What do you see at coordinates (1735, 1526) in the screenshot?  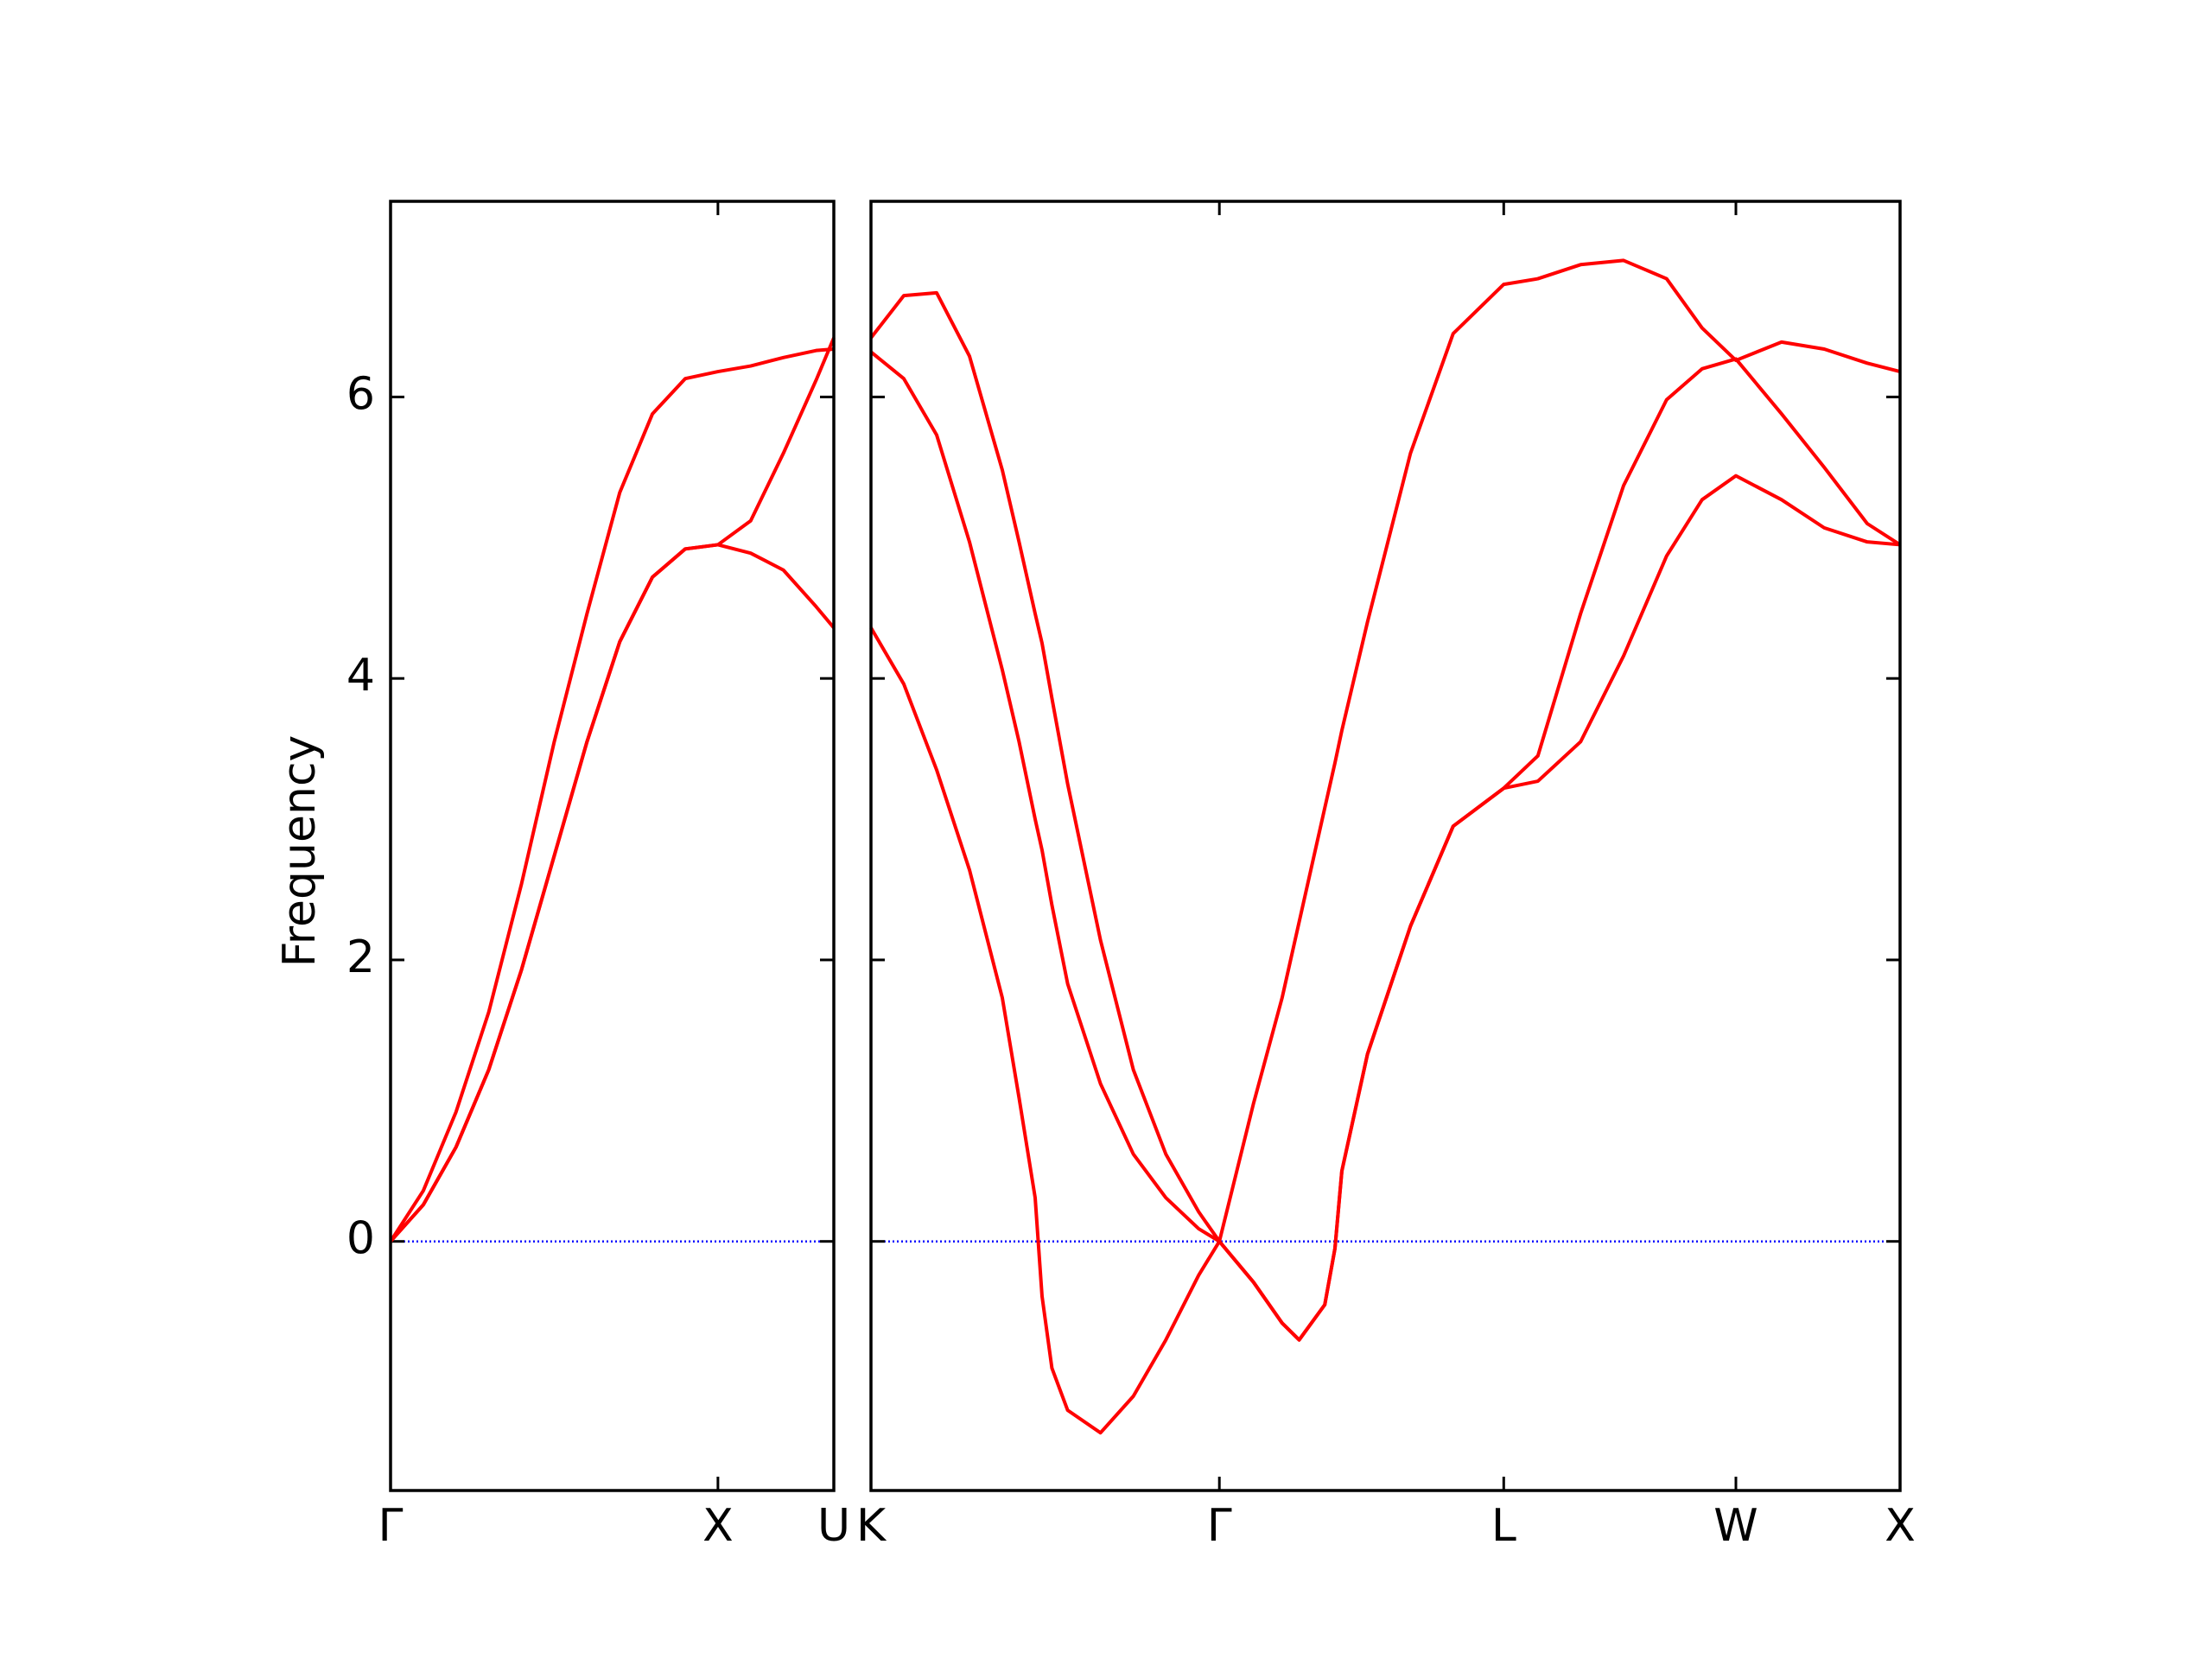 I see `x-tick-label: W` at bounding box center [1735, 1526].